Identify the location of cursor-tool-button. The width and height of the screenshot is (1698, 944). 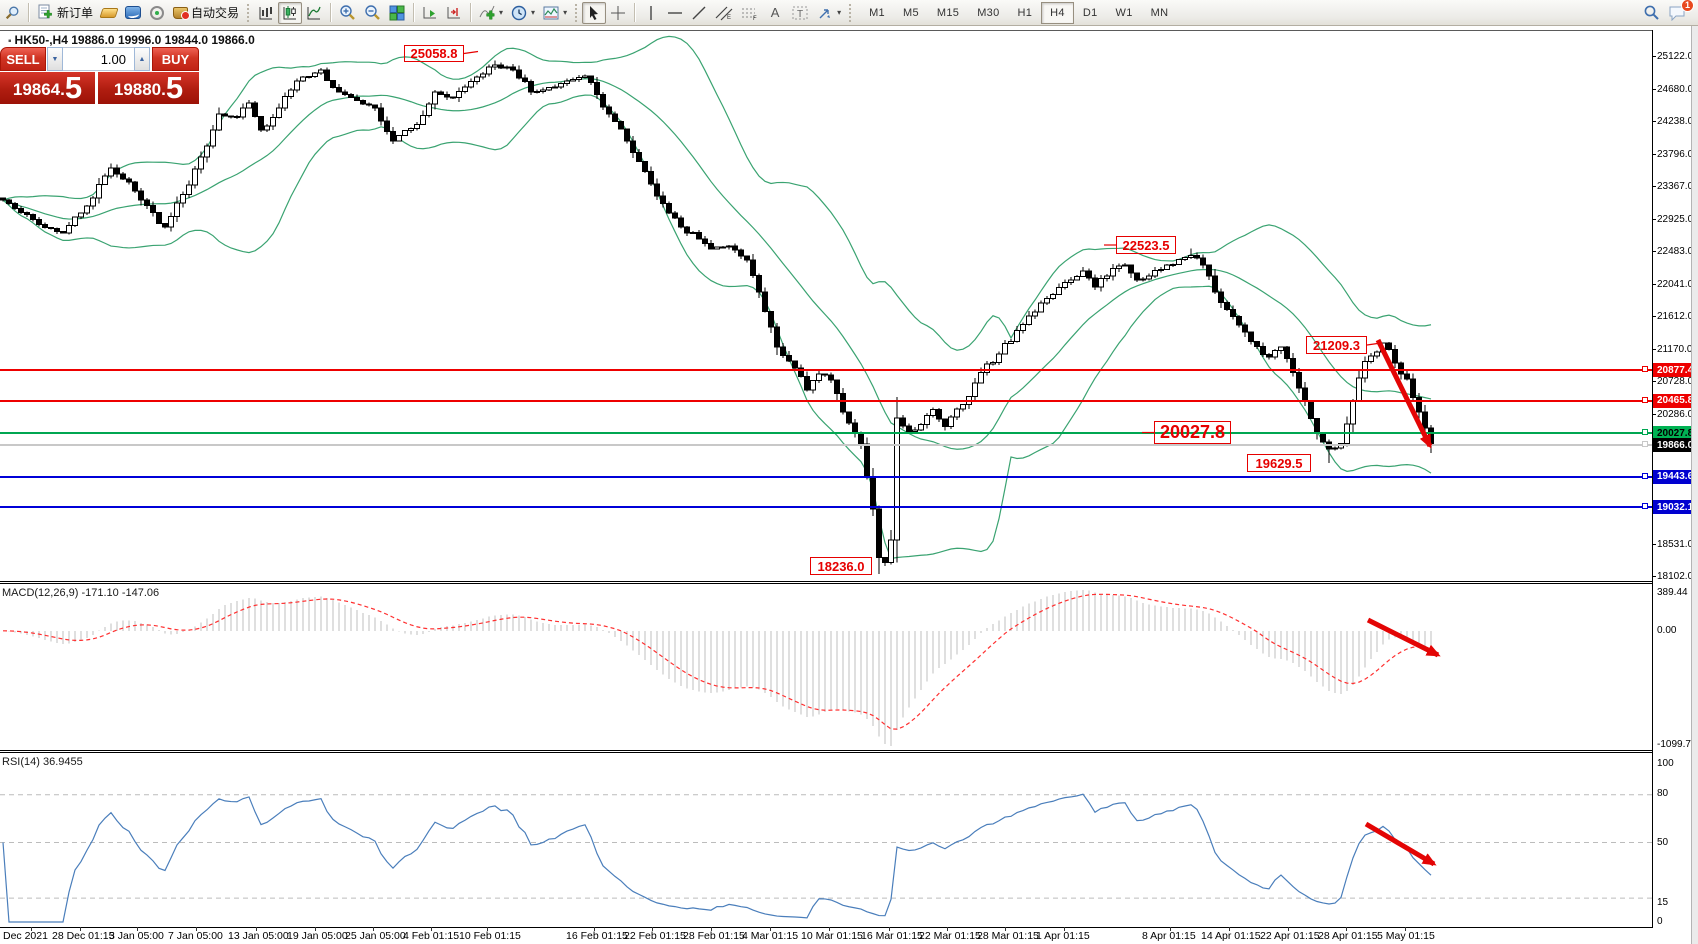
(594, 12).